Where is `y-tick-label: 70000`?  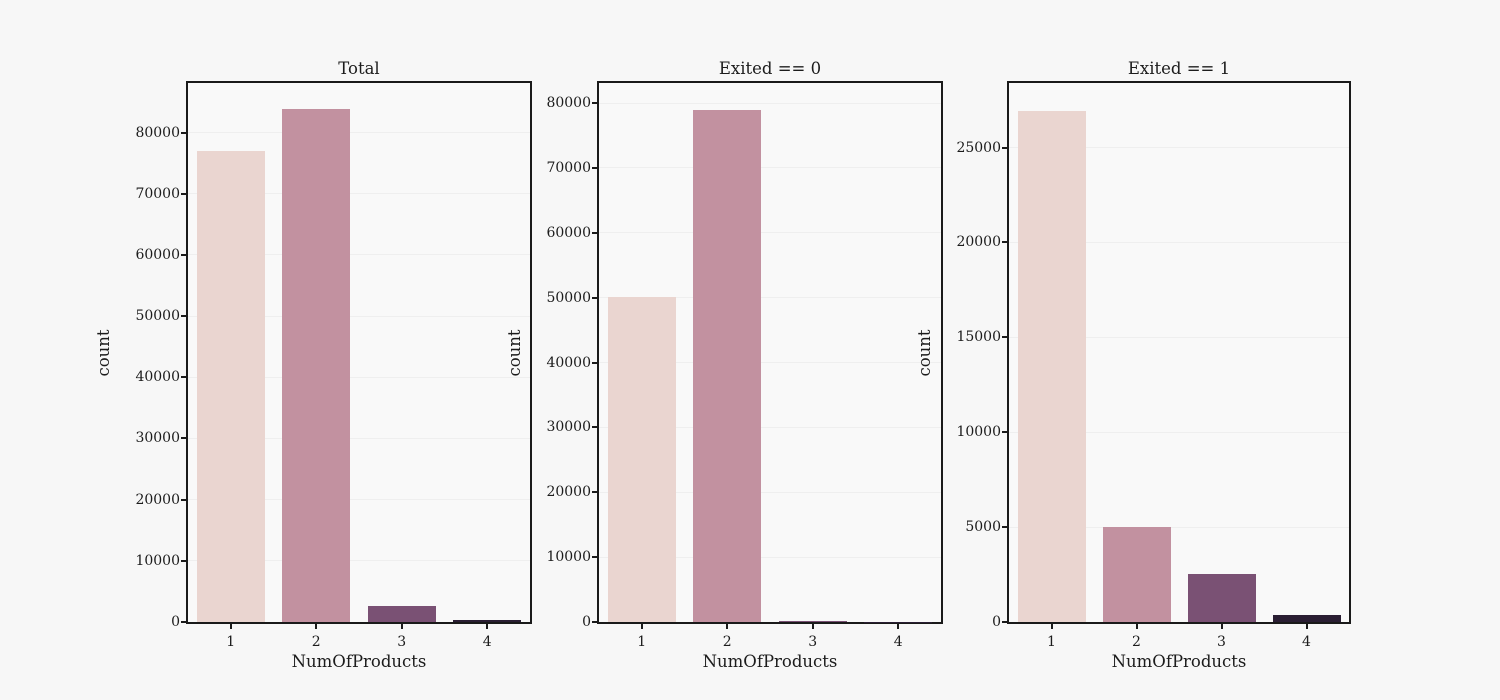
y-tick-label: 70000 is located at coordinates (568, 167).